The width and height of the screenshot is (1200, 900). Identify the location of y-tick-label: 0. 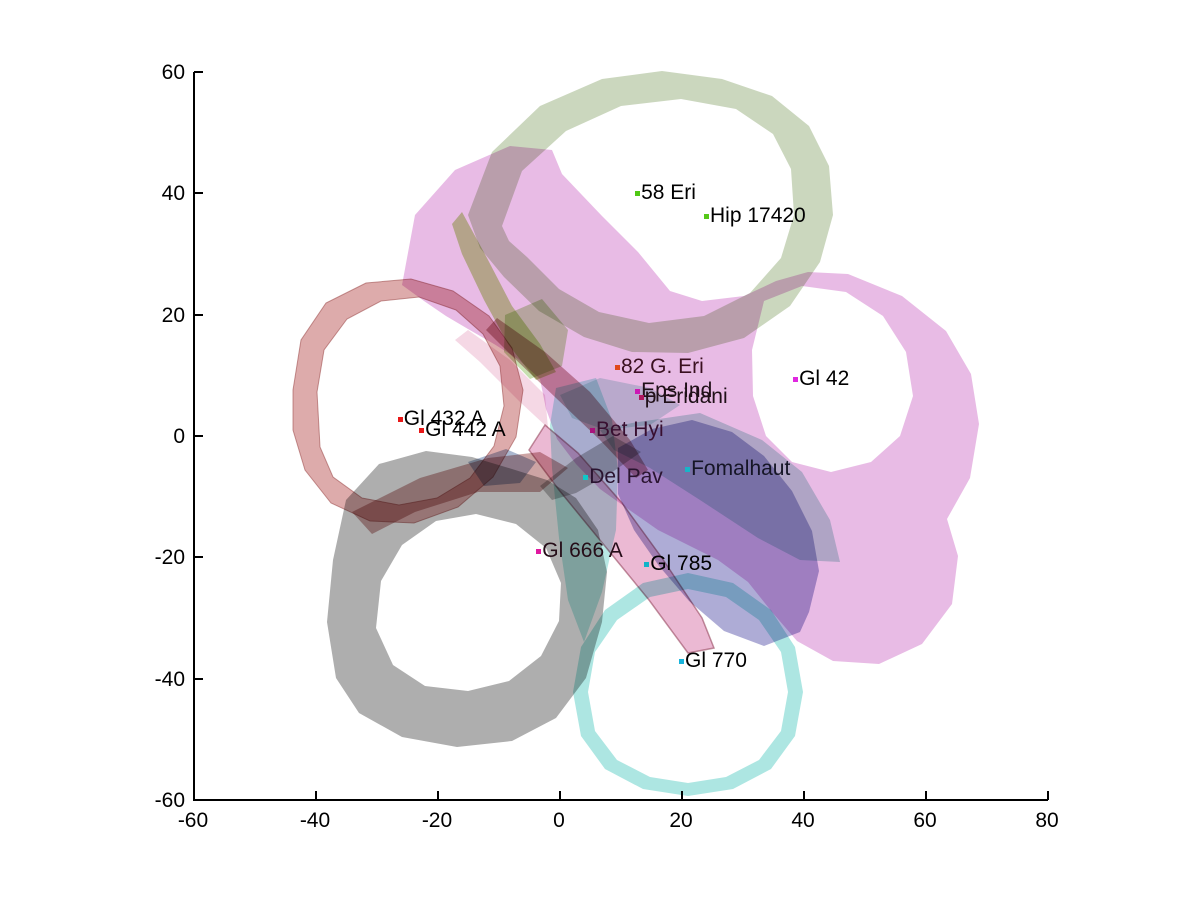
(179, 436).